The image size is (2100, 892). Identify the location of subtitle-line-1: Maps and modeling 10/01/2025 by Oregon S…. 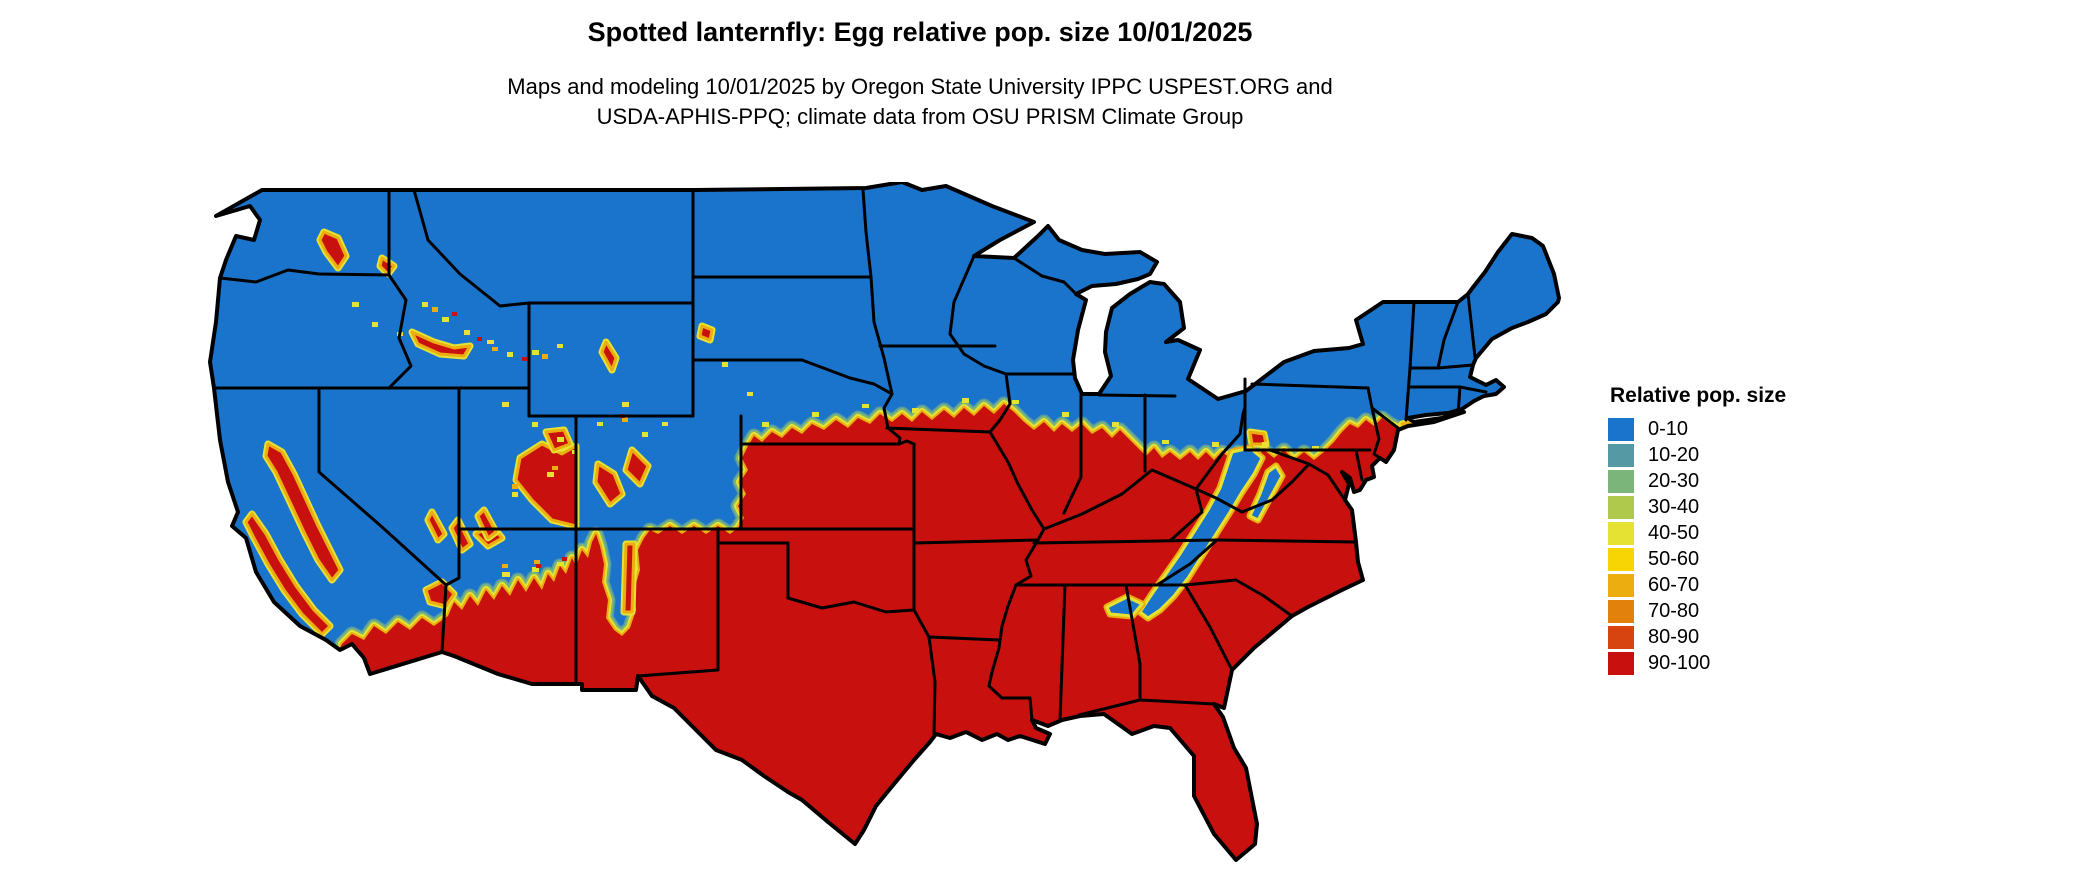
(920, 87).